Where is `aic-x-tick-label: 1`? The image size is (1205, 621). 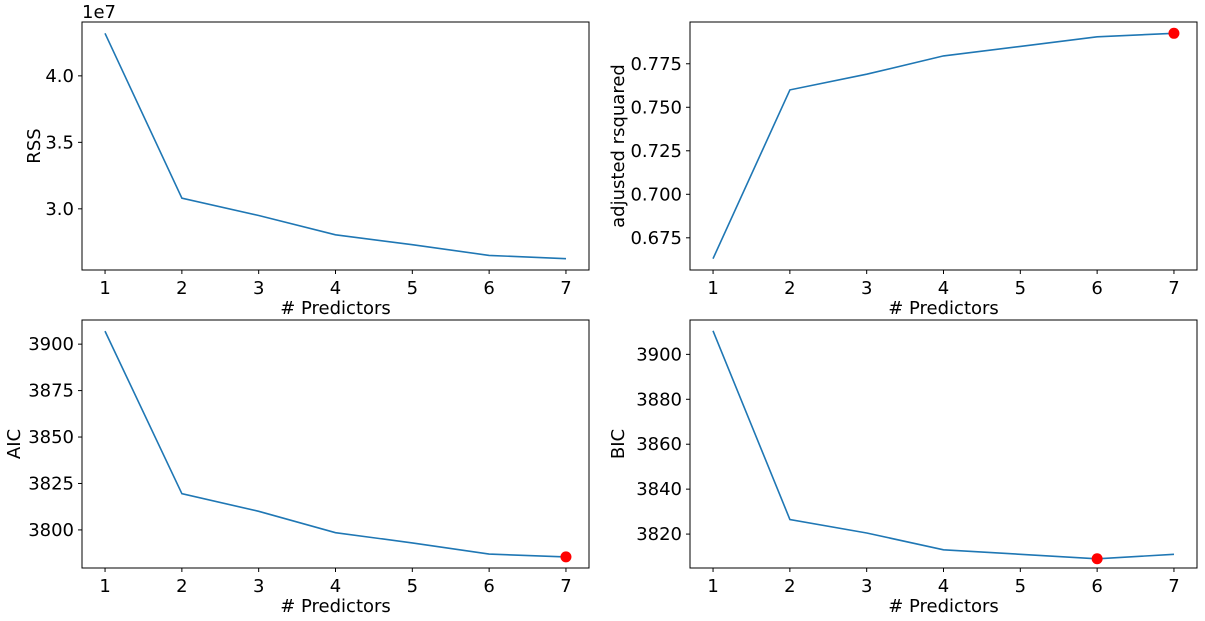 aic-x-tick-label: 1 is located at coordinates (104, 586).